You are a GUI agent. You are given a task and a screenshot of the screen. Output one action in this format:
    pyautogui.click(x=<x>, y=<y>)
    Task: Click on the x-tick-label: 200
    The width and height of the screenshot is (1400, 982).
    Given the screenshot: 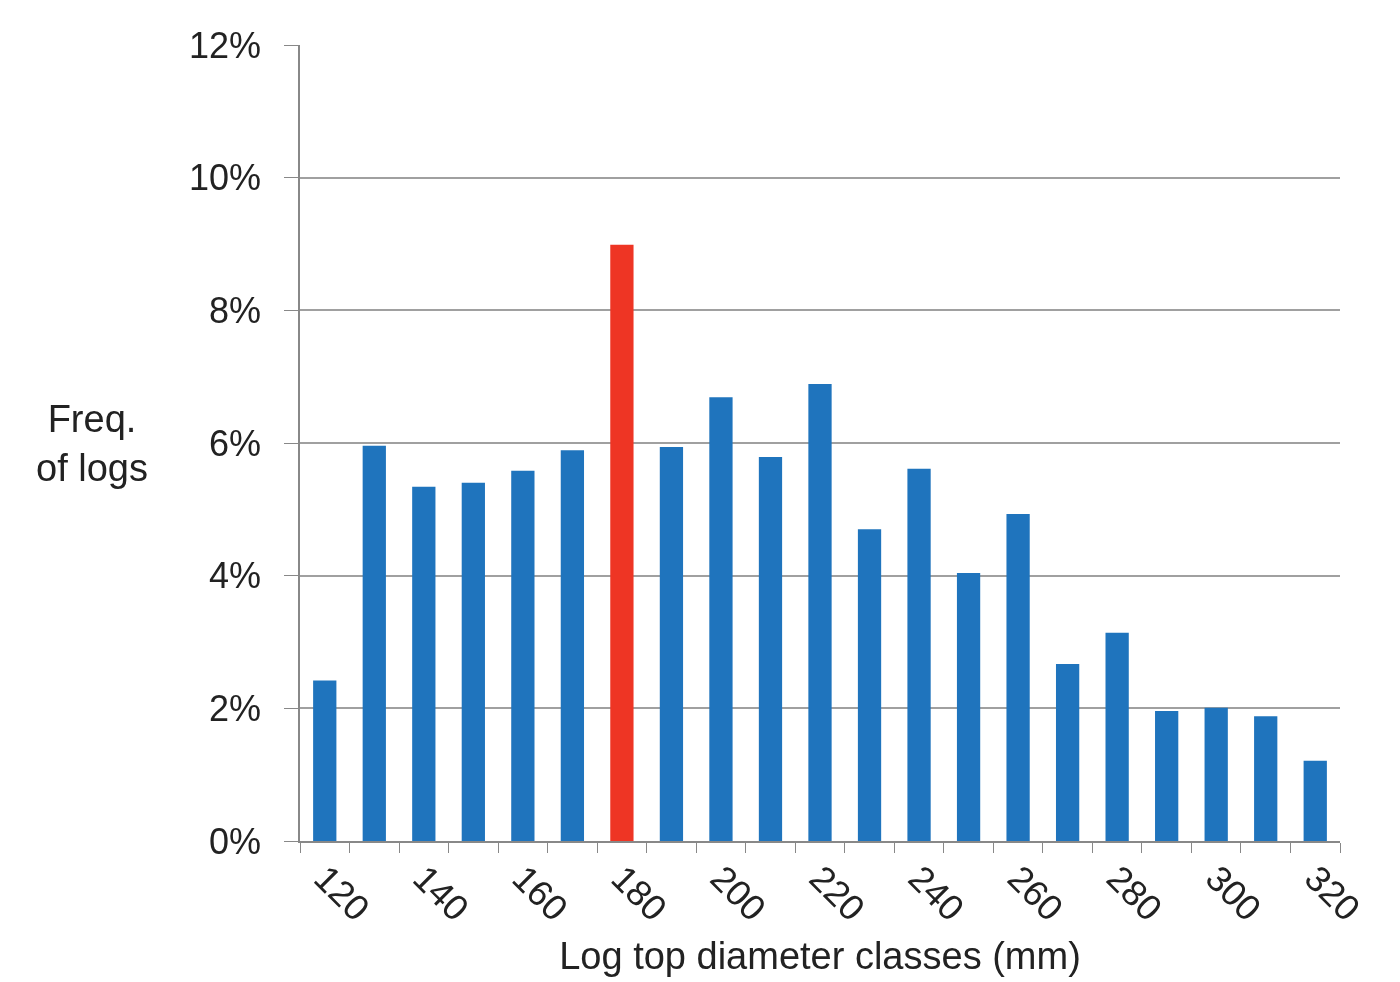 What is the action you would take?
    pyautogui.click(x=738, y=893)
    